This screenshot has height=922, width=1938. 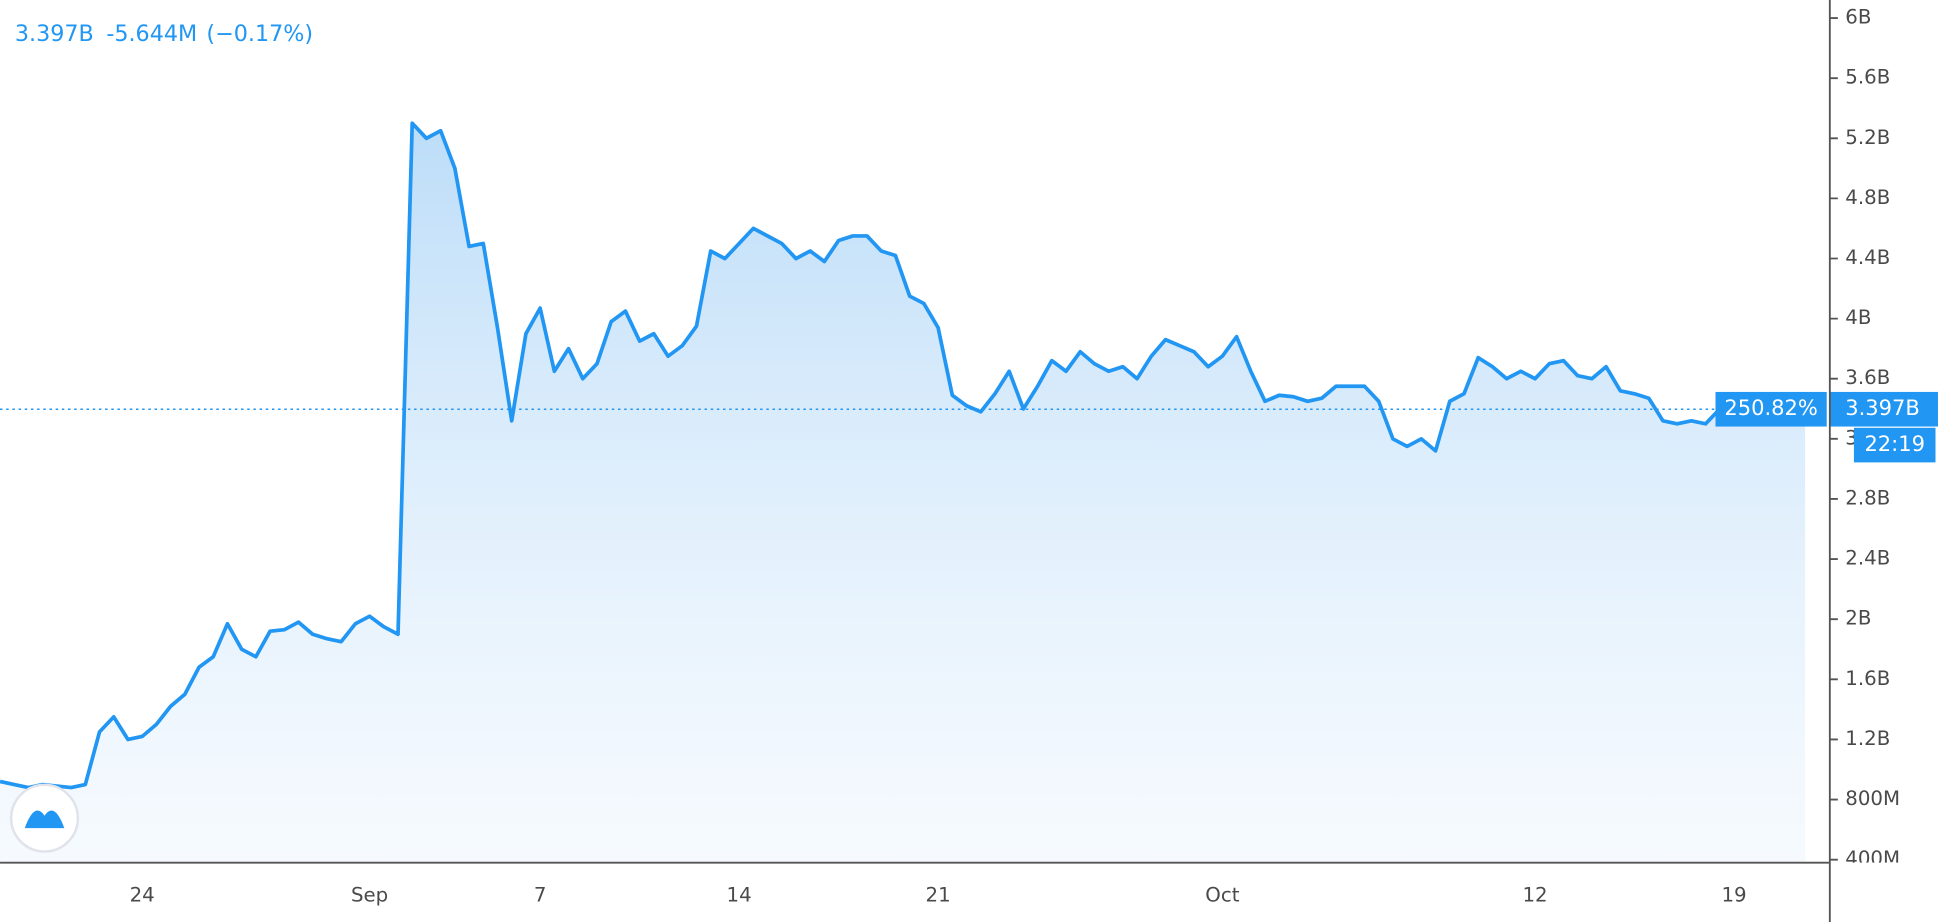 I want to click on x-axis: 24 Sep 7 14 21 Oct 12 19, so click(x=938, y=895).